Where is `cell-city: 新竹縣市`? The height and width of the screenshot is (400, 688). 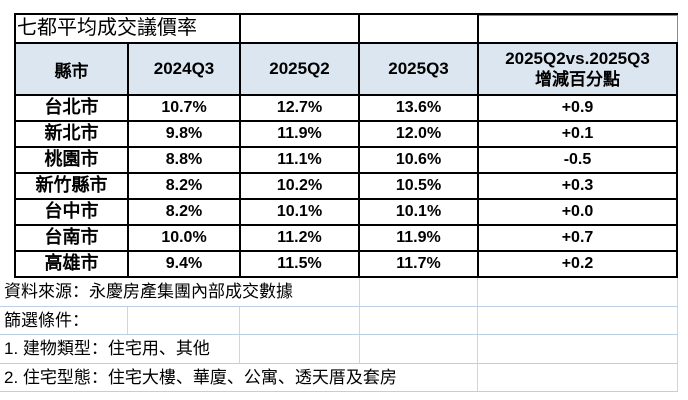
cell-city: 新竹縣市 is located at coordinates (72, 186).